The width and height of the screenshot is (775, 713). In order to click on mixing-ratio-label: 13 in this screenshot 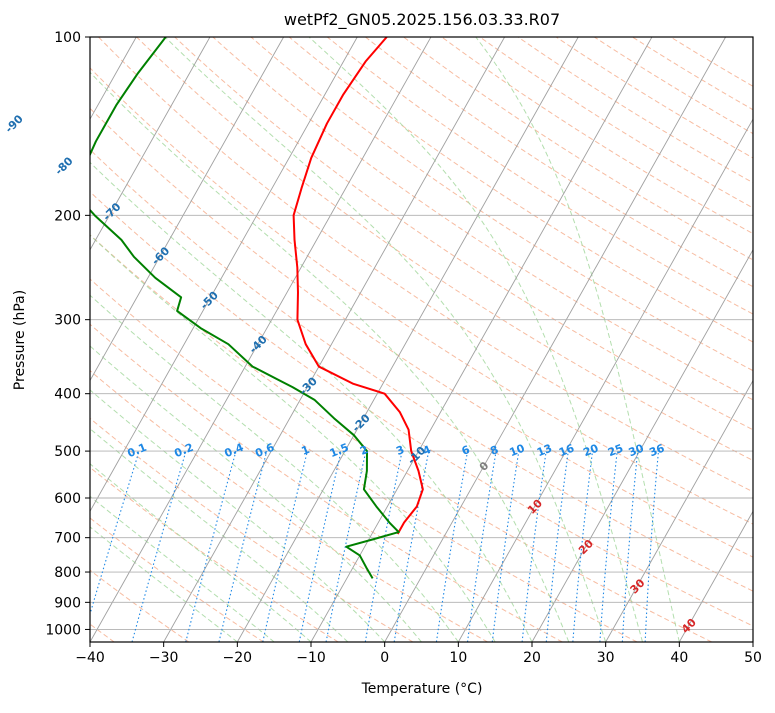, I will do `click(544, 451)`.